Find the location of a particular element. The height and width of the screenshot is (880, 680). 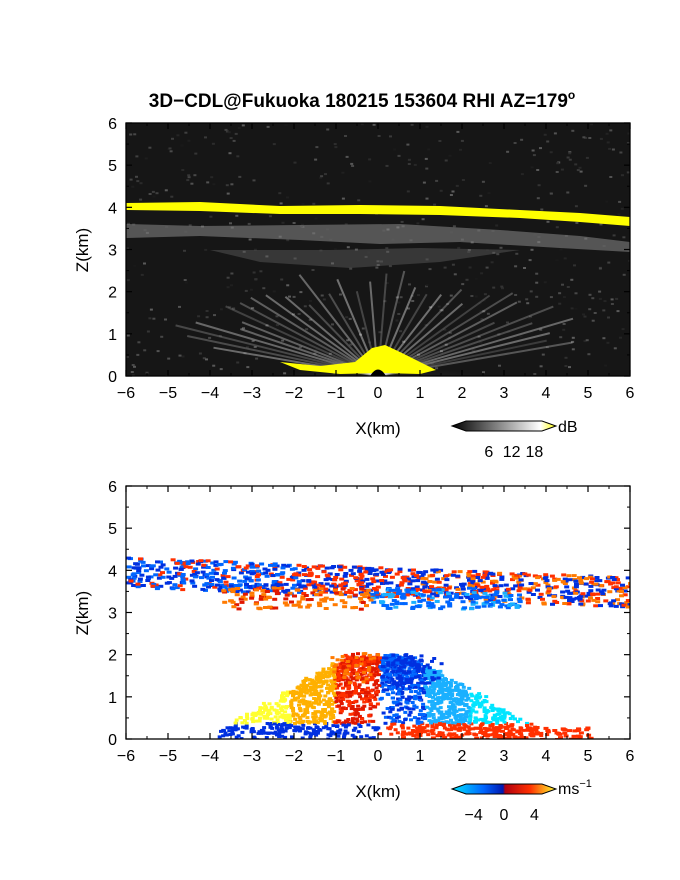

intensity-x-tick-label: 0 is located at coordinates (378, 393).